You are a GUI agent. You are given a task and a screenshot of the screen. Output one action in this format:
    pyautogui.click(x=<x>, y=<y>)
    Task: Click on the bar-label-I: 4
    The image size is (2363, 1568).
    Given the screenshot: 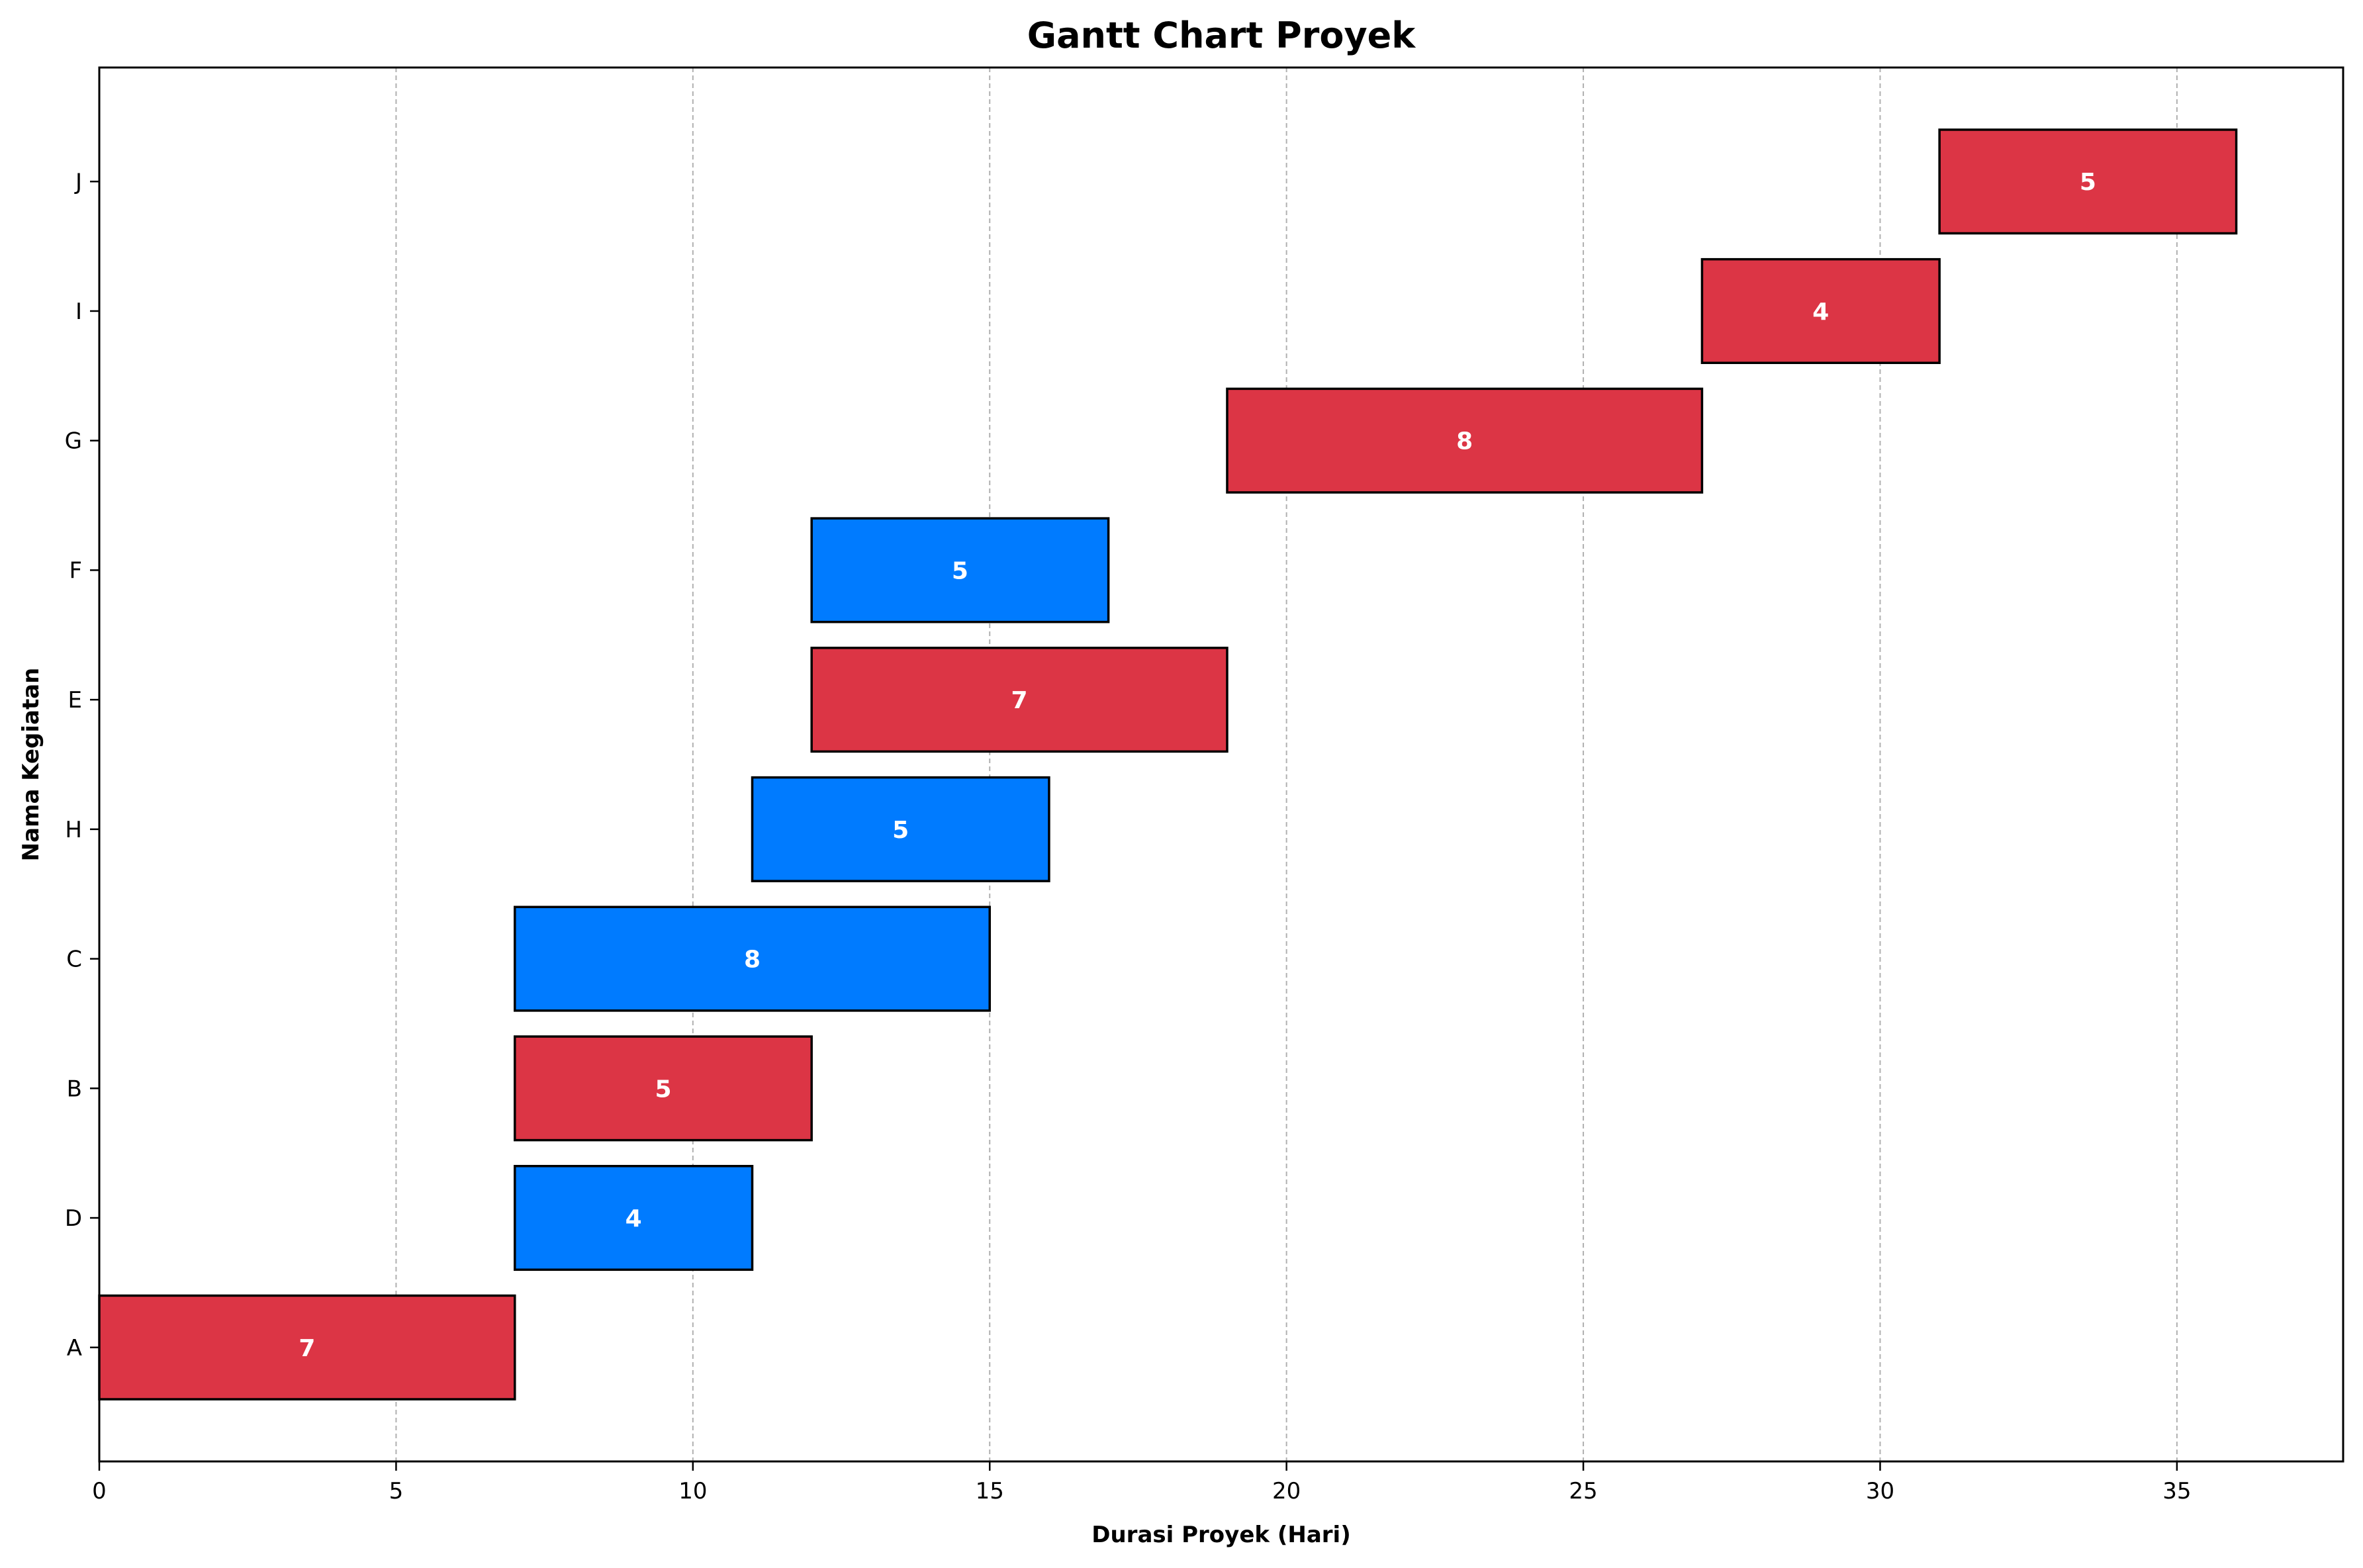 What is the action you would take?
    pyautogui.click(x=1820, y=312)
    